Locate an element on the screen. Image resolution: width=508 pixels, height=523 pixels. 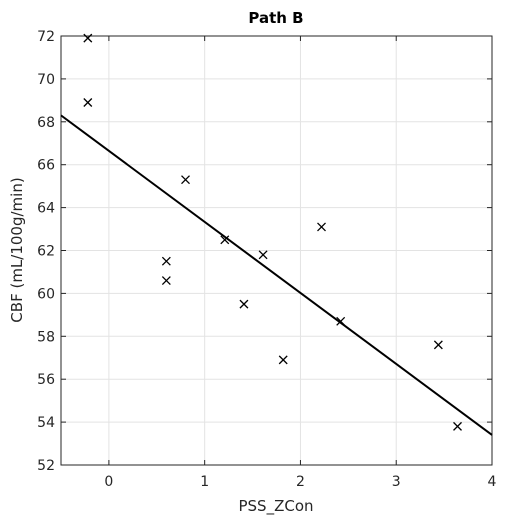
y-tick-label: 58 is located at coordinates (46, 337).